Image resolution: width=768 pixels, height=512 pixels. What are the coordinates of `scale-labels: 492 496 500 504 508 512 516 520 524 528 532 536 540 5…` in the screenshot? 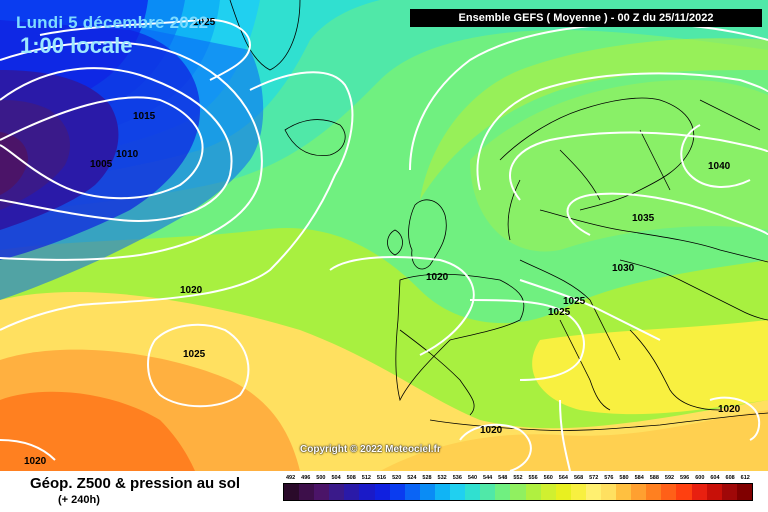 It's located at (518, 478).